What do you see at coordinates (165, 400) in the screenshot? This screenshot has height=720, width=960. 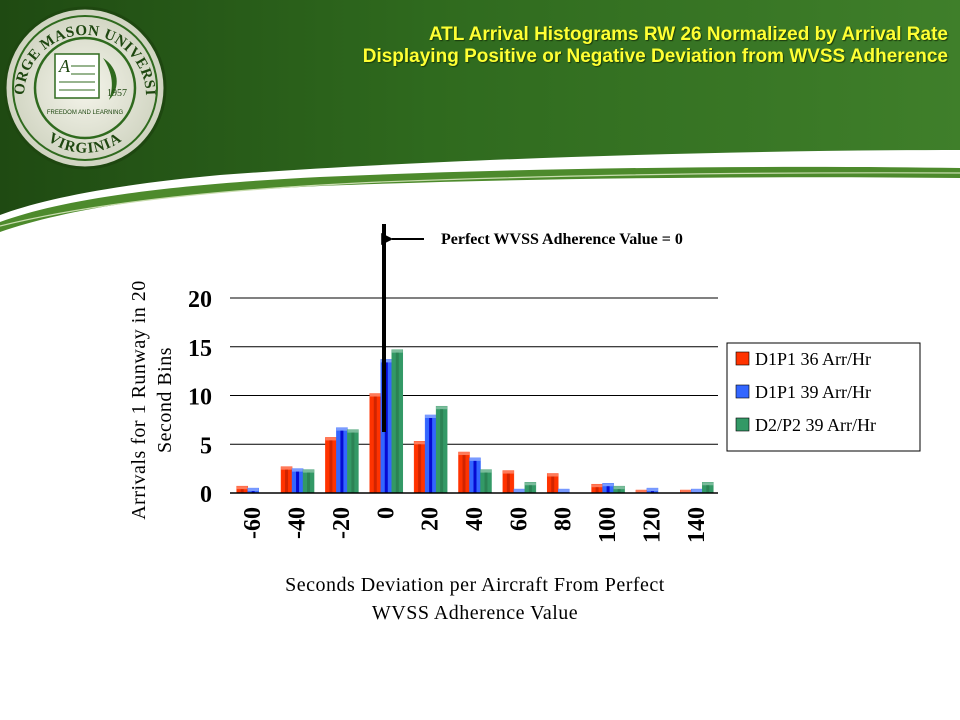 I see `y-axis-title-line-2: Second Bins` at bounding box center [165, 400].